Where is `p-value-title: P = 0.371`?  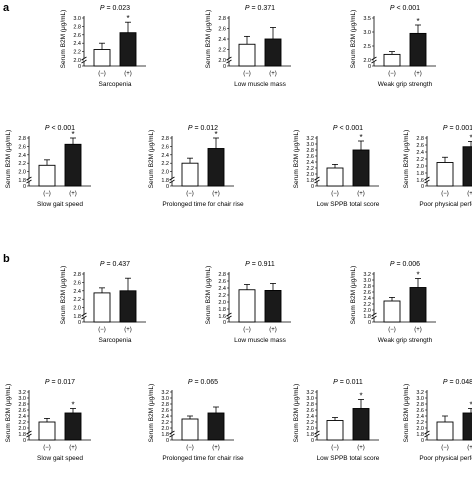
p-value-title: P = 0.371 is located at coordinates (260, 8).